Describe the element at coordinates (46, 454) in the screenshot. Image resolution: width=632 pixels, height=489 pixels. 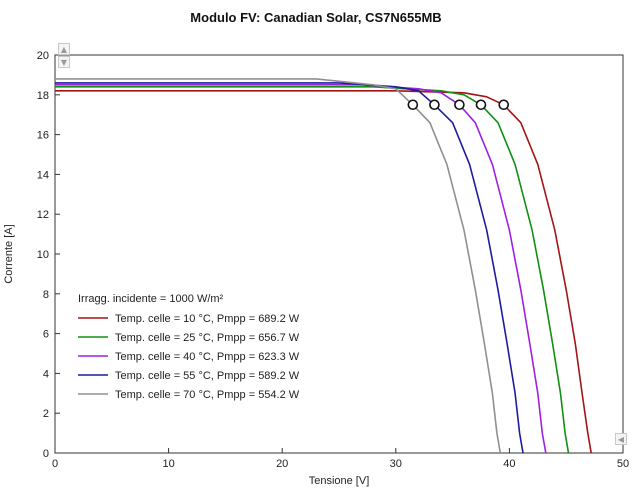
I see `y-tick-label: 0` at that location.